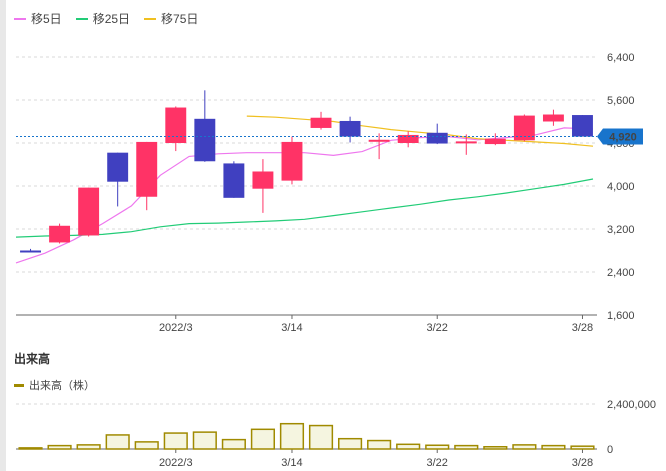 This screenshot has width=666, height=471. I want to click on legend-swatch-ma75, so click(150, 18).